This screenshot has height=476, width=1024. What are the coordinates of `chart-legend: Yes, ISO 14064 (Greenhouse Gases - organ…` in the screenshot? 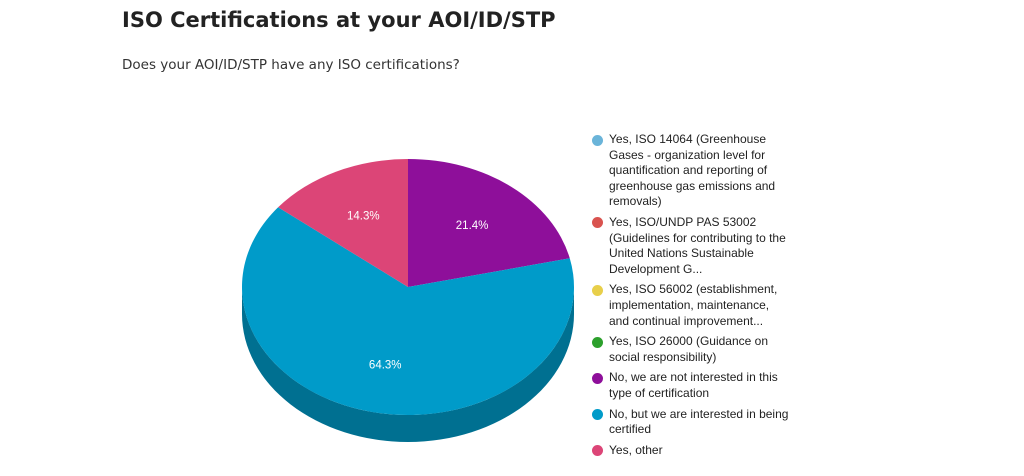 It's located at (692, 297).